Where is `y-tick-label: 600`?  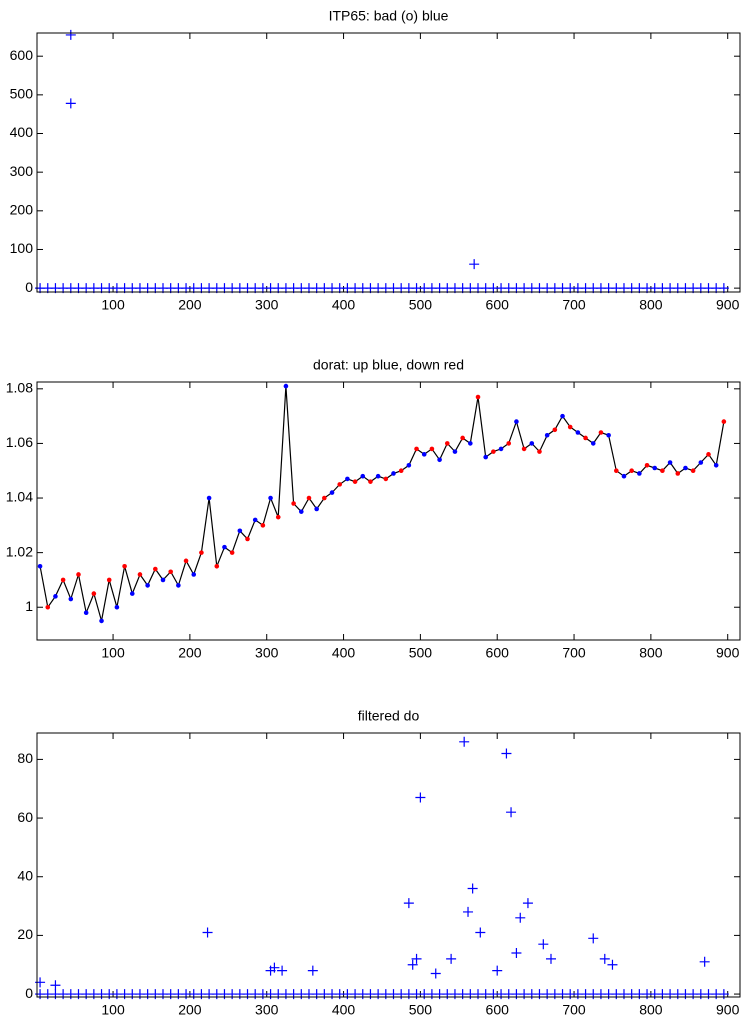 y-tick-label: 600 is located at coordinates (22, 55).